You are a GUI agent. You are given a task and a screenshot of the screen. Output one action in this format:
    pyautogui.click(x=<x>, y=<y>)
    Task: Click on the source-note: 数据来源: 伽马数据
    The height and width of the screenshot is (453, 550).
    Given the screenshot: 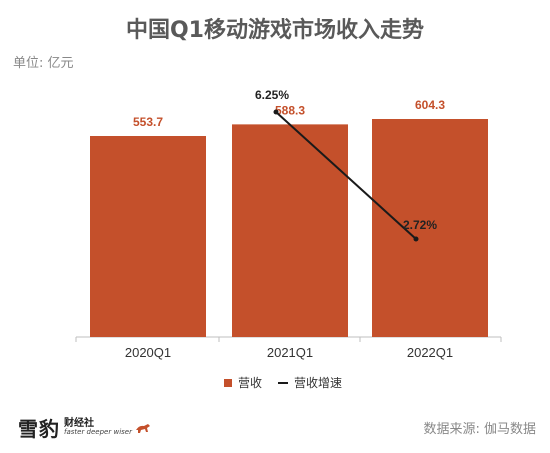 What is the action you would take?
    pyautogui.click(x=479, y=429)
    